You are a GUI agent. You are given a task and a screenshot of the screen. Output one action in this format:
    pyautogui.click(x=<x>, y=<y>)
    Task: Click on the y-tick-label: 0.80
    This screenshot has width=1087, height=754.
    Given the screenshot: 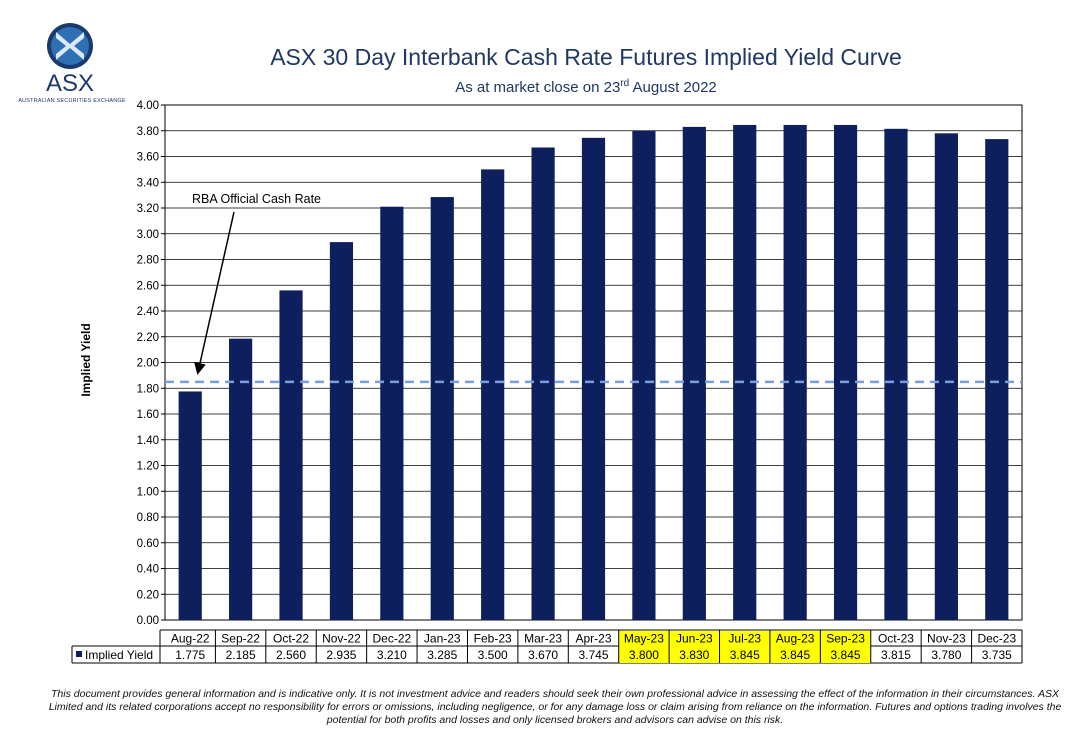 What is the action you would take?
    pyautogui.click(x=148, y=518)
    